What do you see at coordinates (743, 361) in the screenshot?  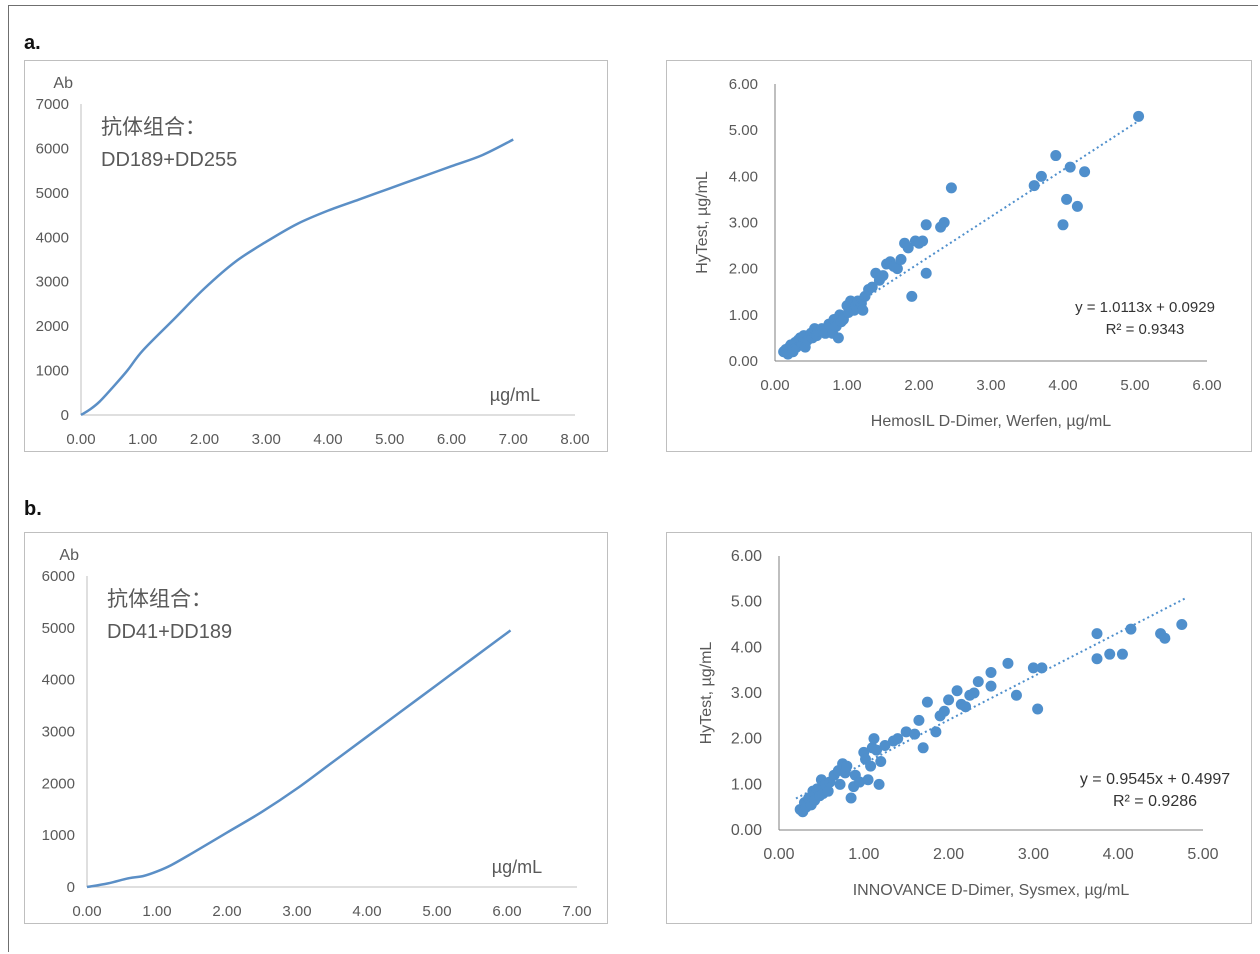 I see `y-tick-label: 0.00` at bounding box center [743, 361].